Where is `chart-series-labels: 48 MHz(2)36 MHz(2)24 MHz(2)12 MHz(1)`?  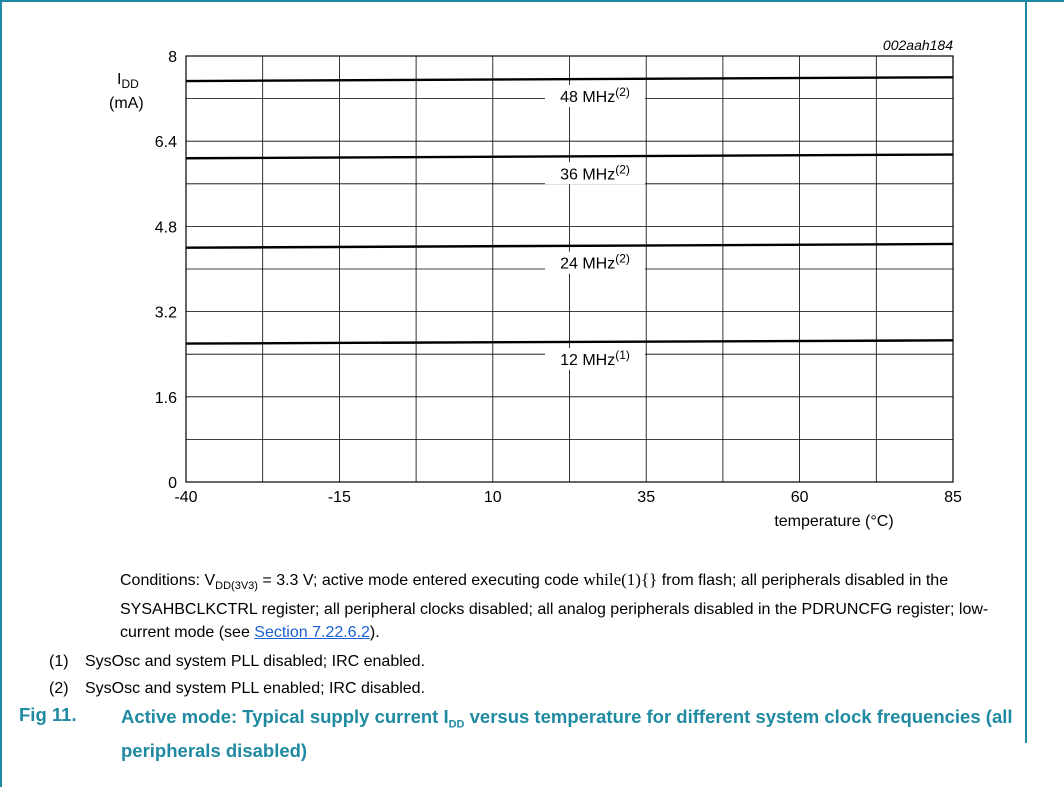
chart-series-labels: 48 MHz(2)36 MHz(2)24 MHz(2)12 MHz(1) is located at coordinates (595, 227).